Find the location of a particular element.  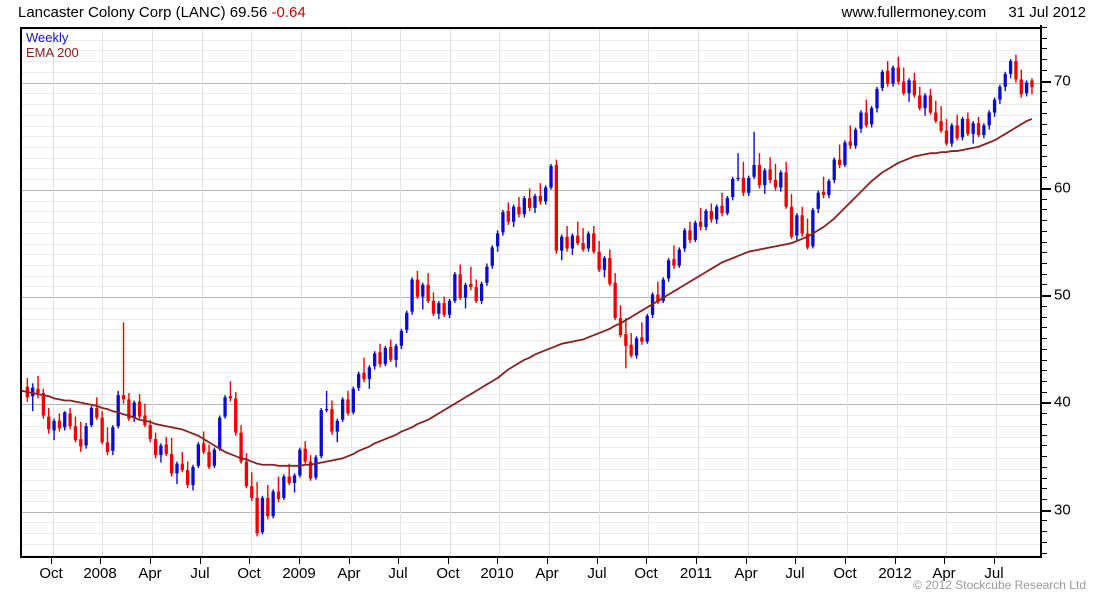

x-axis-label: 2011 is located at coordinates (696, 573).